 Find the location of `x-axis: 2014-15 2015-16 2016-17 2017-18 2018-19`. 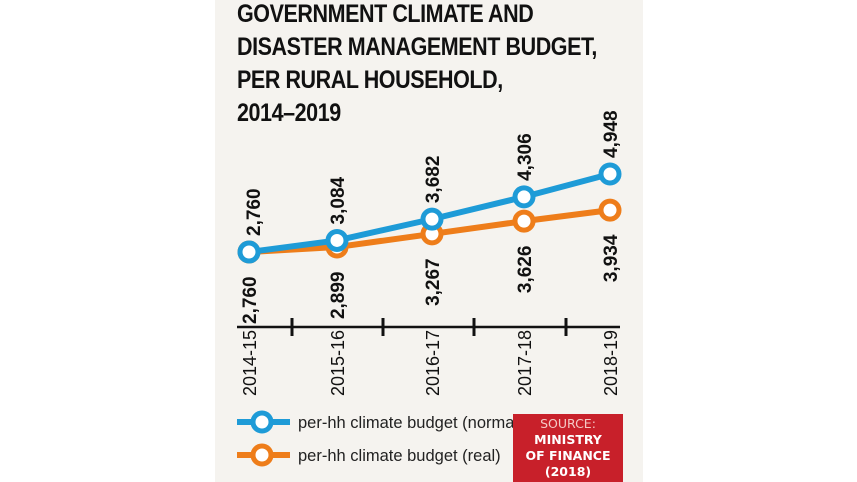

x-axis: 2014-15 2015-16 2016-17 2017-18 2018-19 is located at coordinates (429, 357).